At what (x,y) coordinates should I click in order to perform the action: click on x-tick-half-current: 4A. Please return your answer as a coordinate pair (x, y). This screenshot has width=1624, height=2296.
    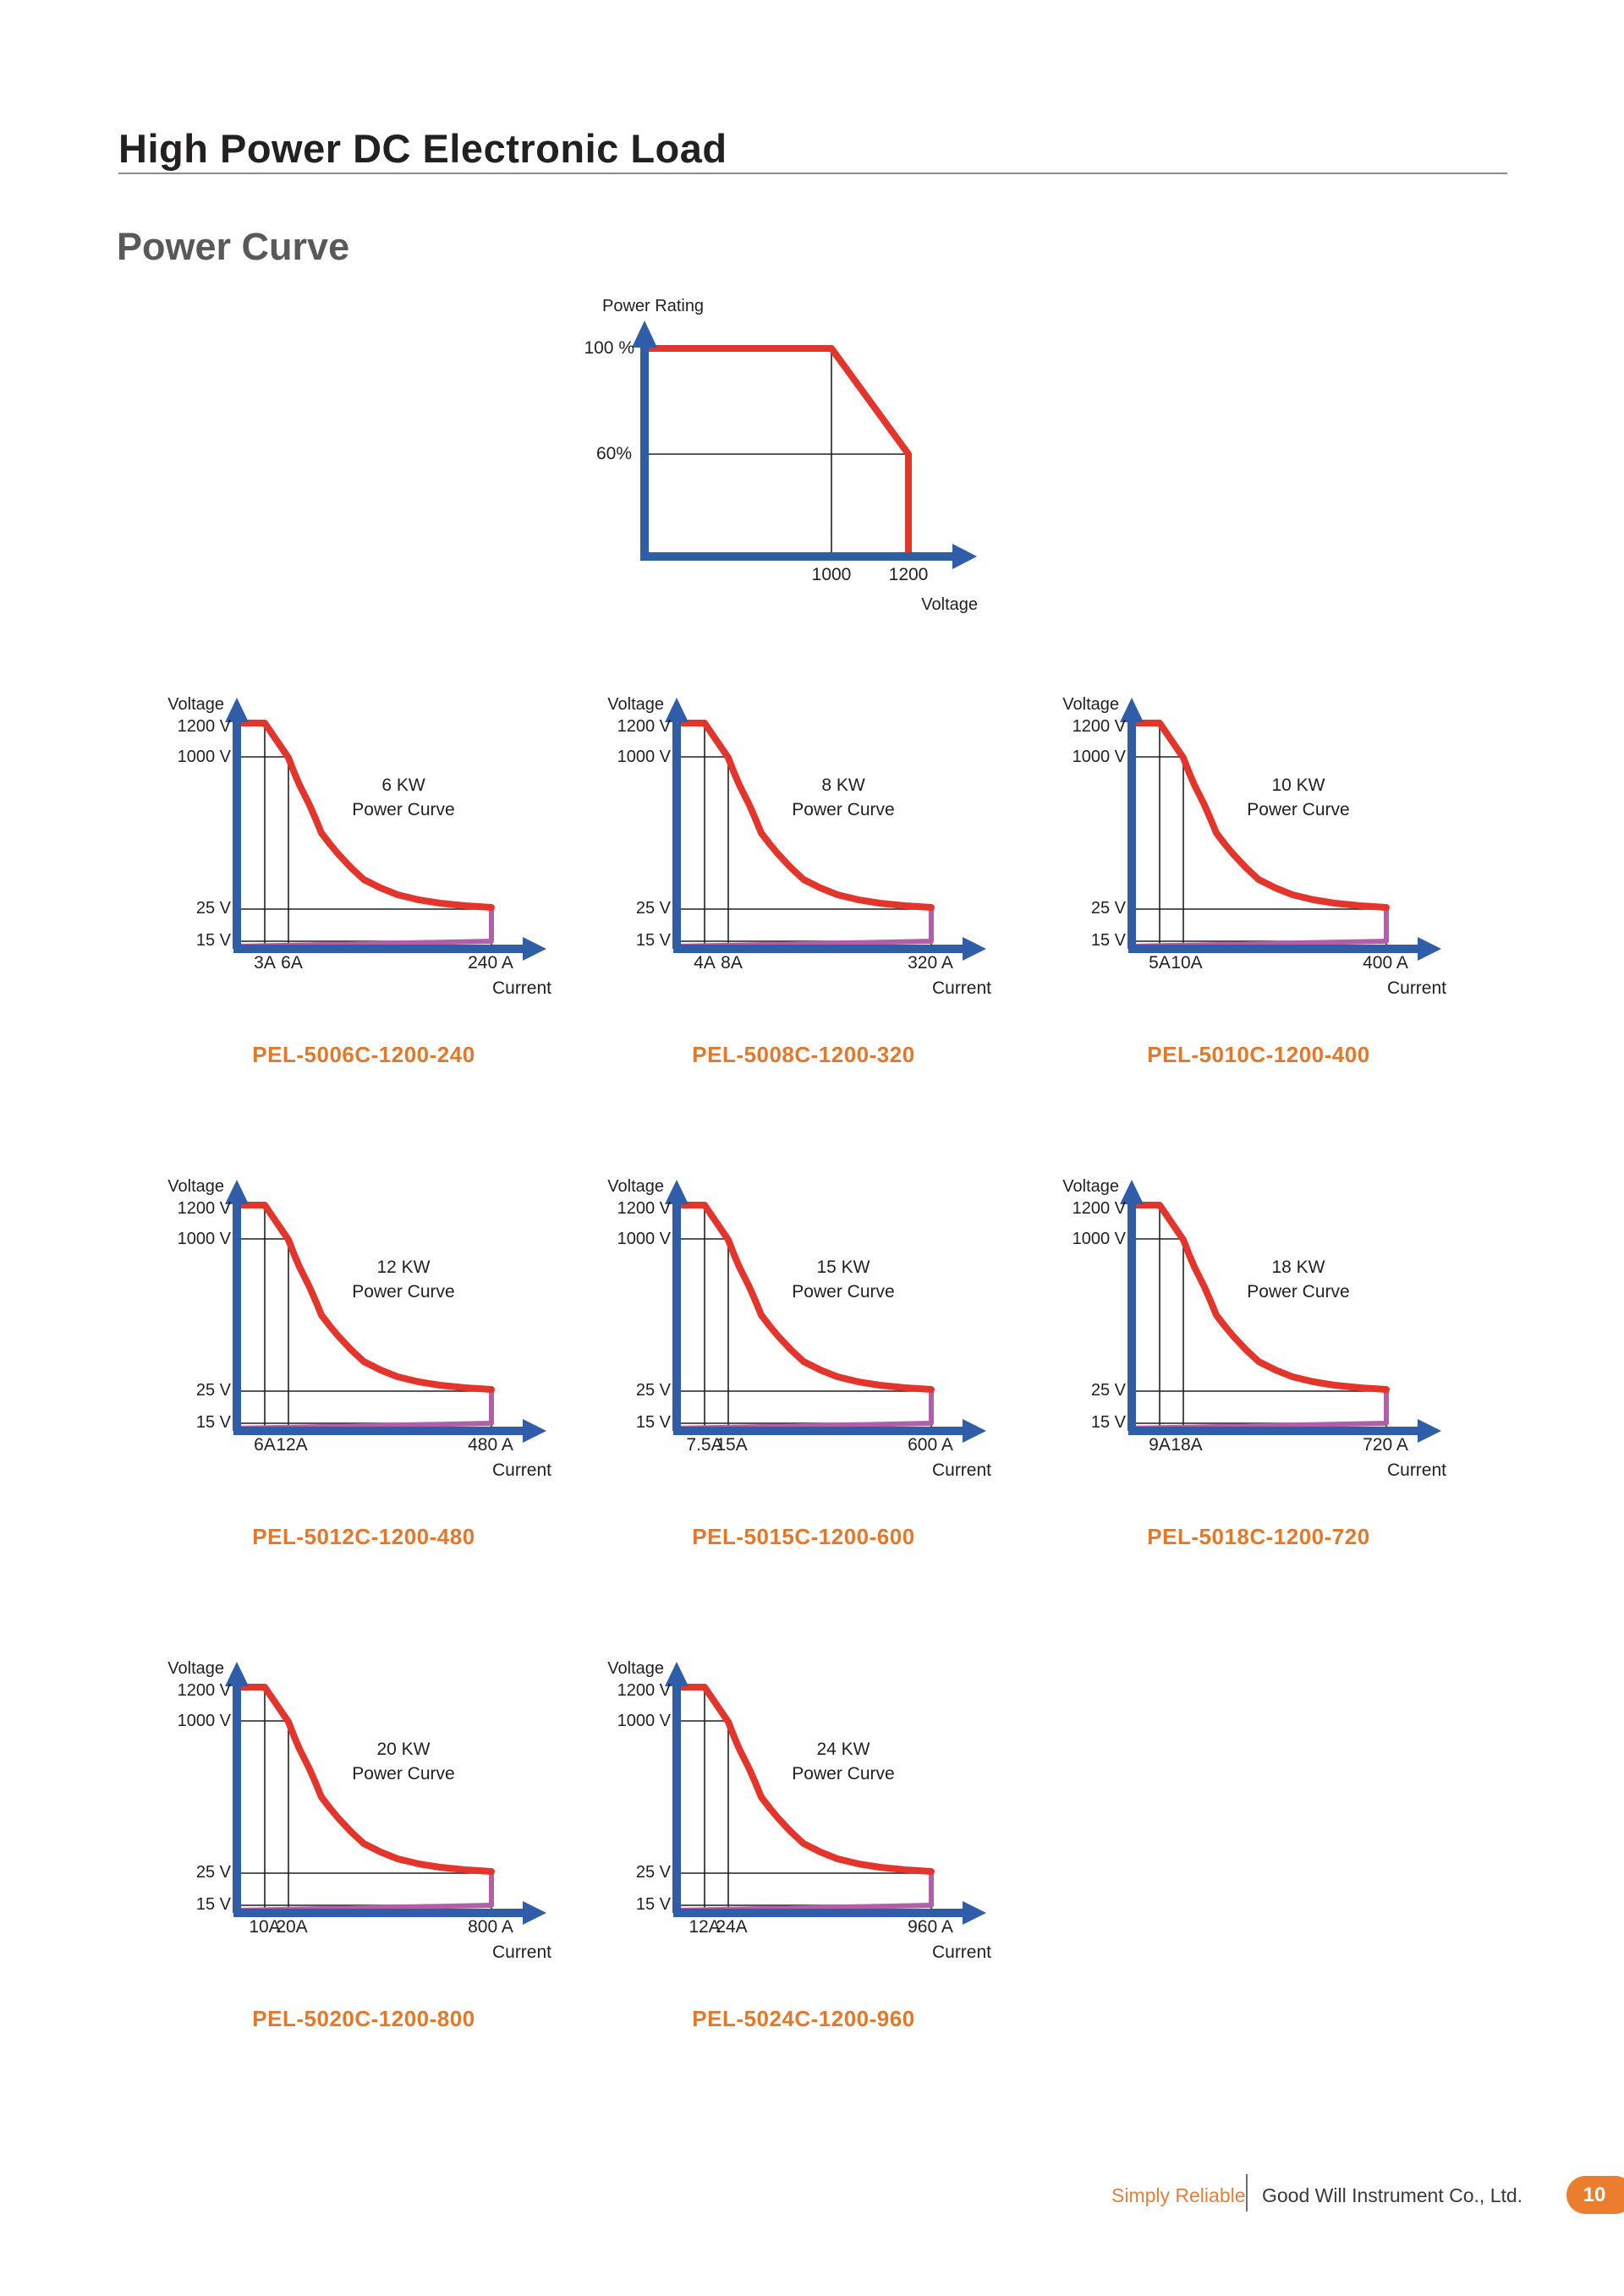
    Looking at the image, I should click on (705, 963).